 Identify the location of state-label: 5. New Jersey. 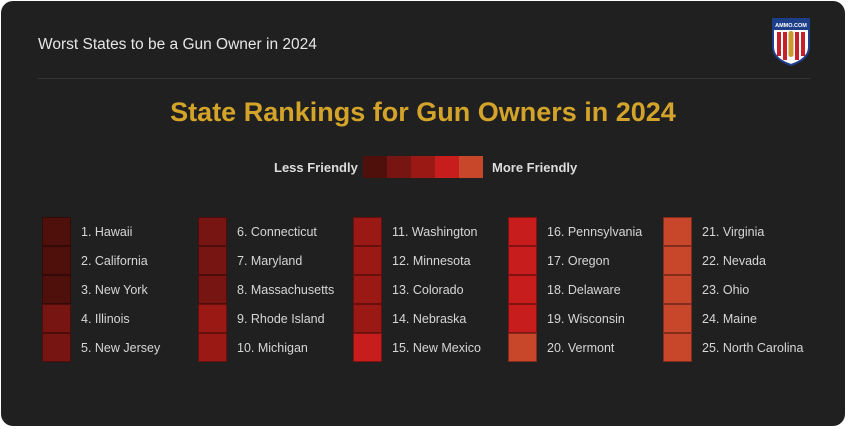
(121, 347).